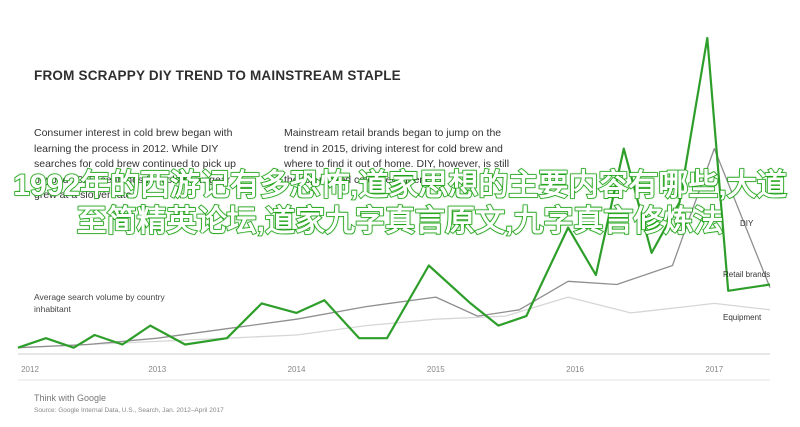 The image size is (800, 427). I want to click on x-tick-label: 2017, so click(714, 369).